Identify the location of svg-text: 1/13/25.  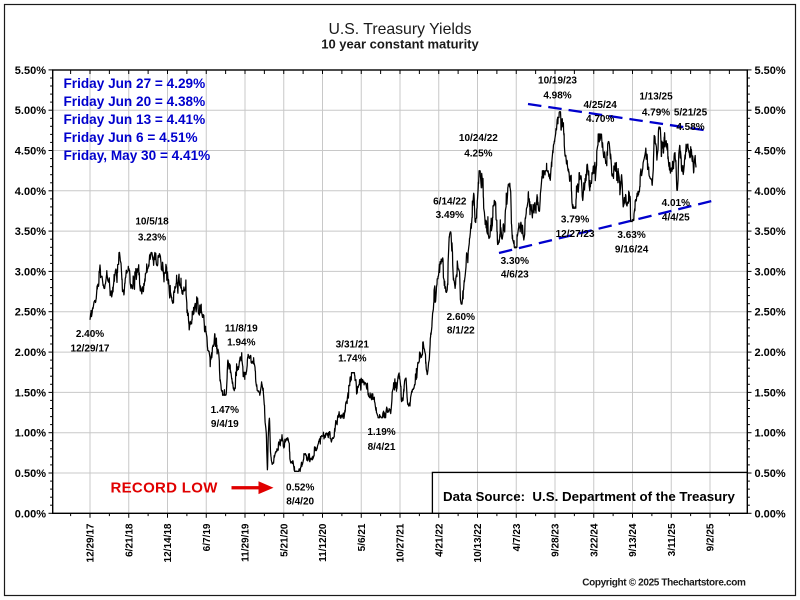
(656, 97).